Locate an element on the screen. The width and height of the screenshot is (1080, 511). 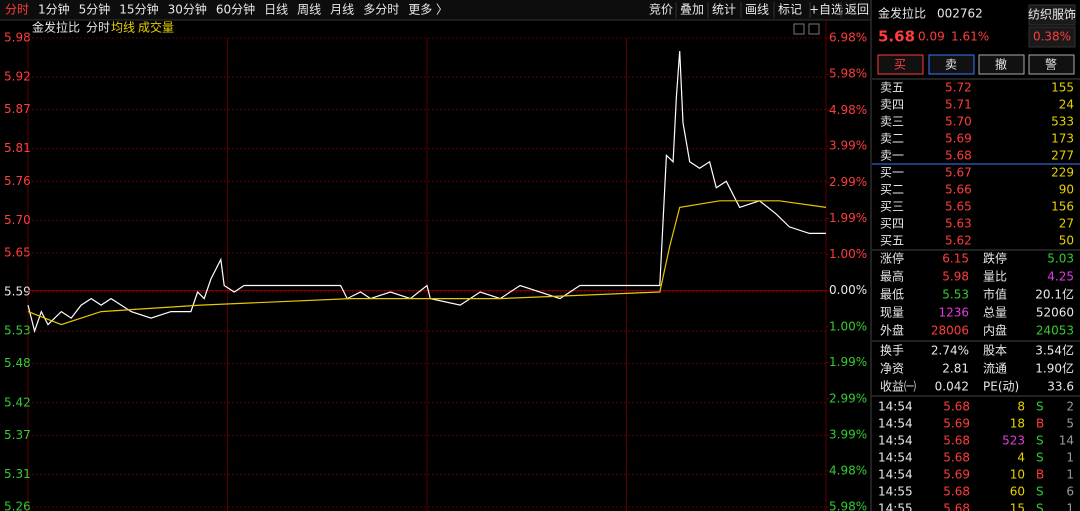
book-price: 5.62 is located at coordinates (958, 241).